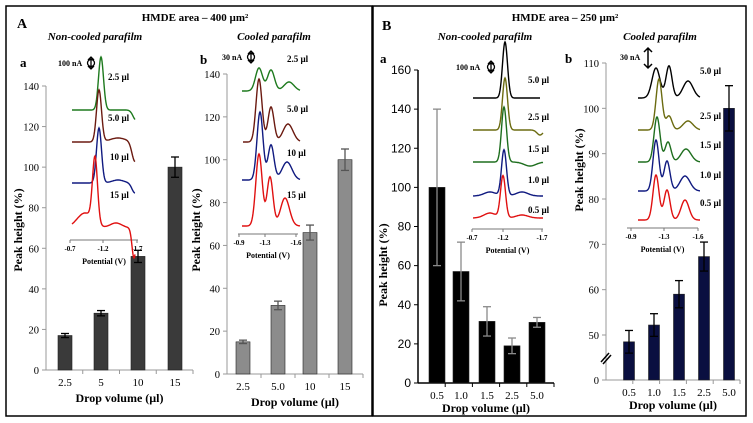  I want to click on scale-bar-label: 30 nA, so click(630, 57).